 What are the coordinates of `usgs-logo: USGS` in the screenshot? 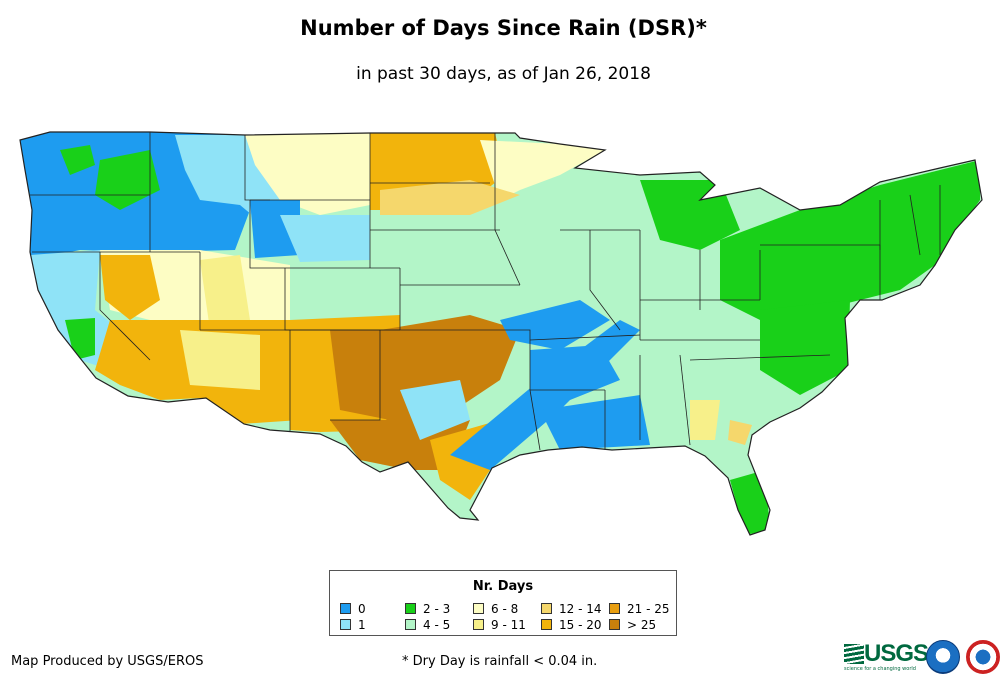 It's located at (896, 653).